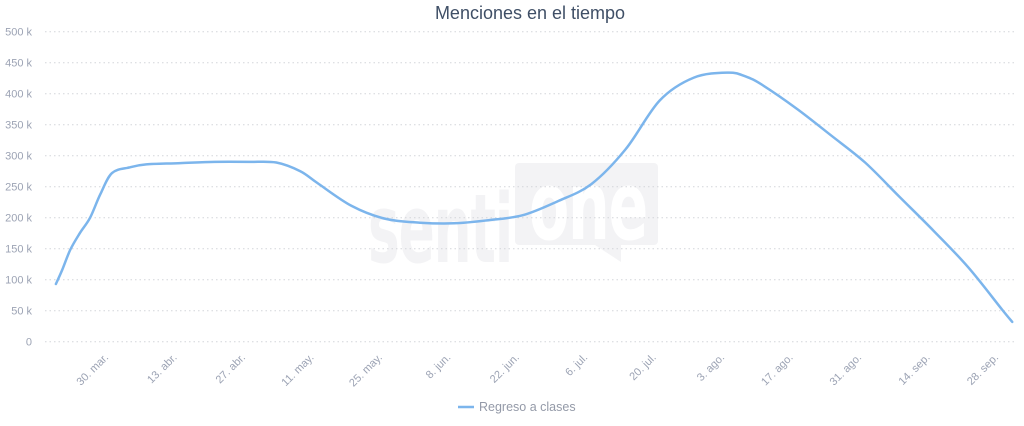  What do you see at coordinates (505, 369) in the screenshot?
I see `x-axis-label: 22. jun.` at bounding box center [505, 369].